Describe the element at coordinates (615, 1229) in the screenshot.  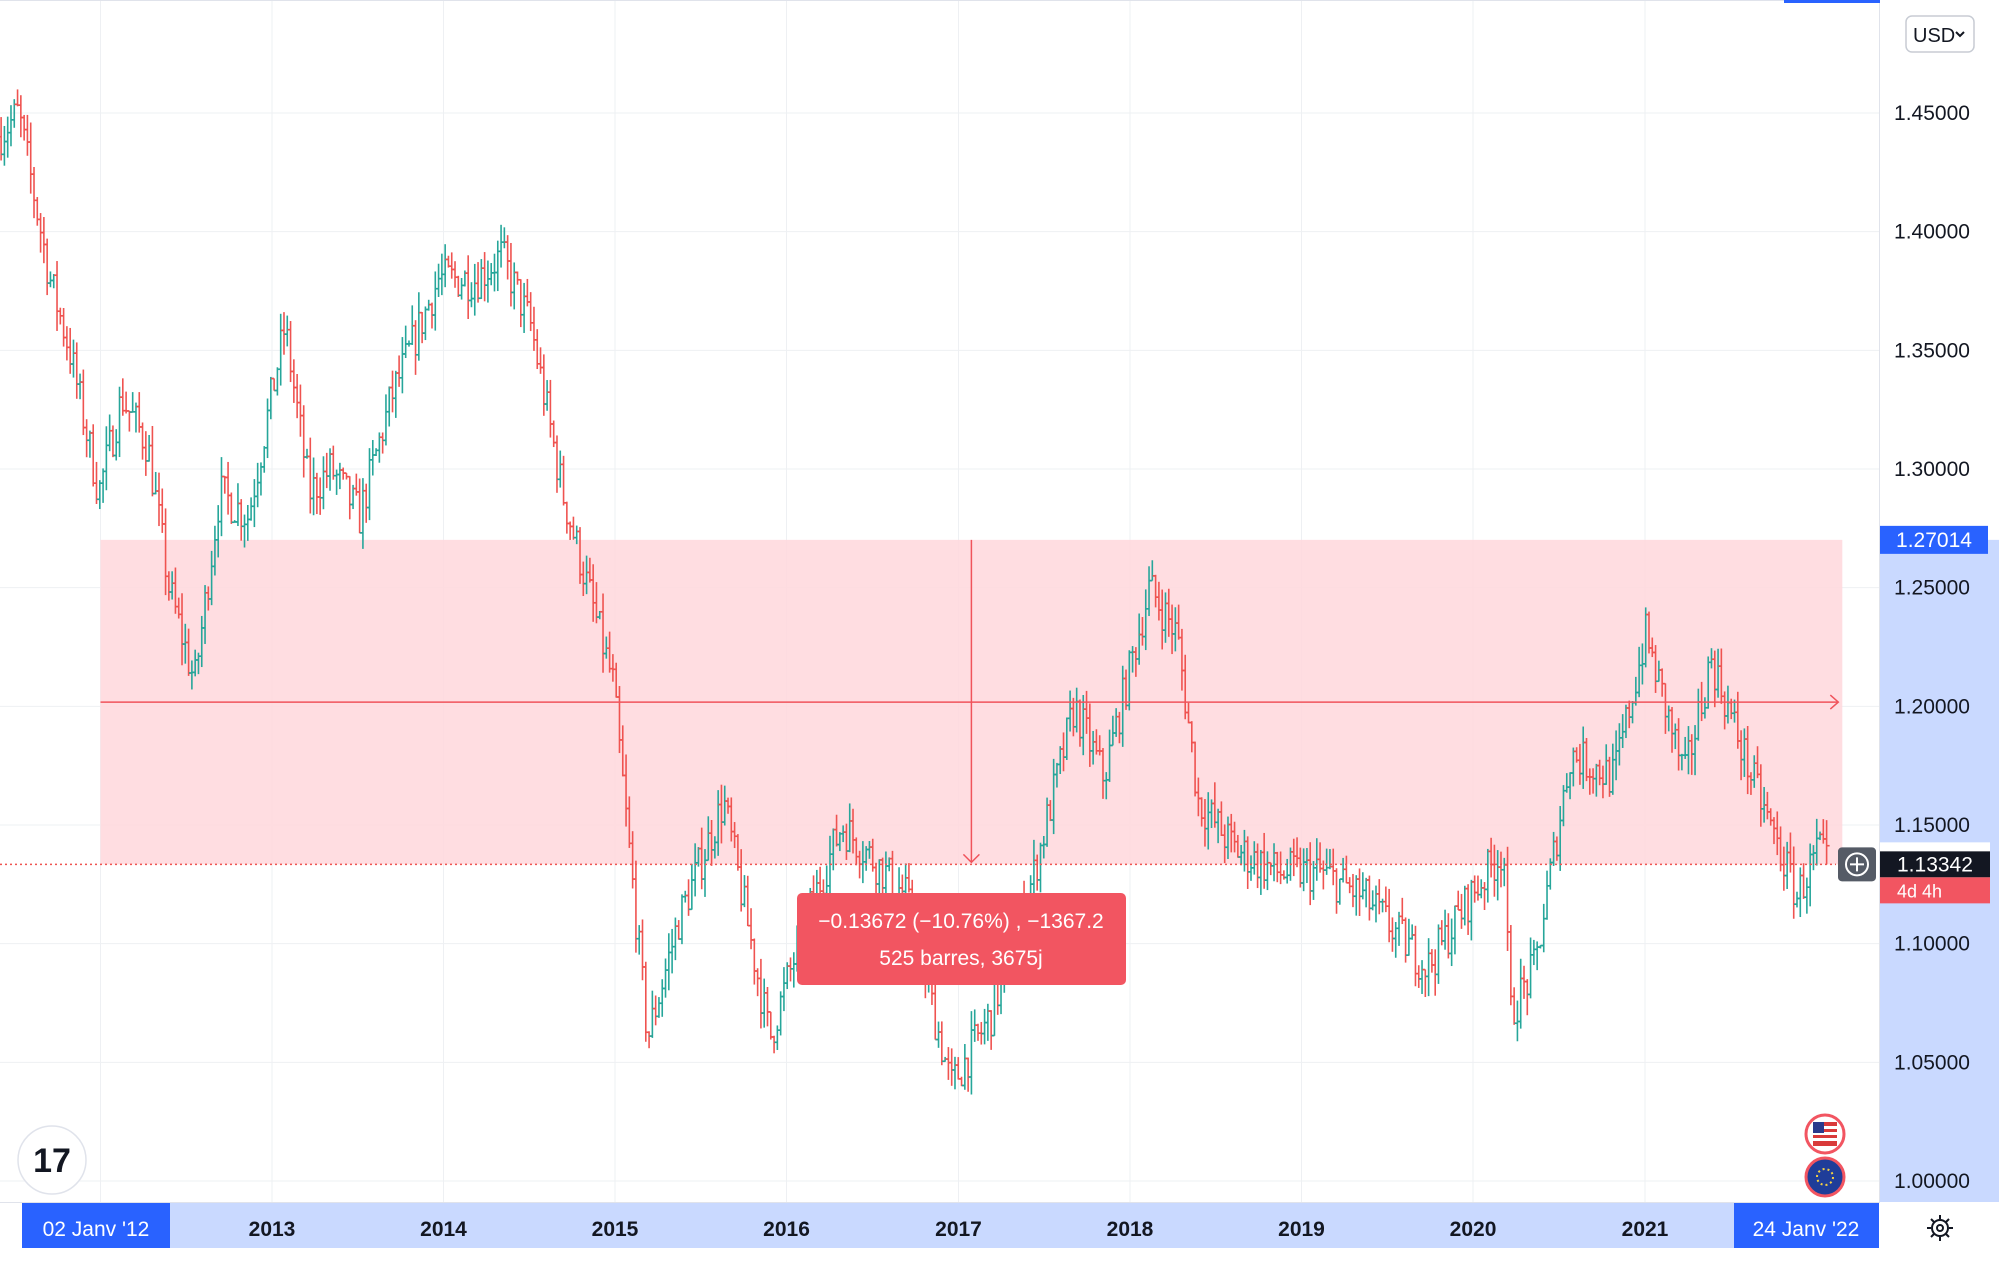
I see `x-tick-label: 2015` at that location.